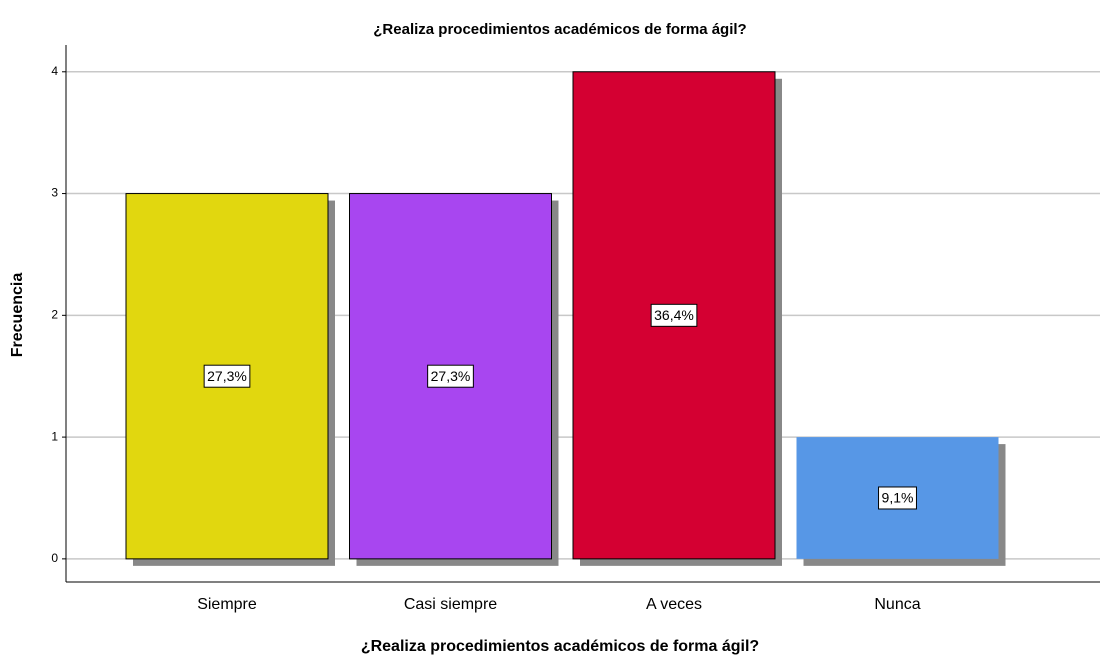 This screenshot has height=659, width=1115. What do you see at coordinates (227, 604) in the screenshot?
I see `x-tick-label: Siempre` at bounding box center [227, 604].